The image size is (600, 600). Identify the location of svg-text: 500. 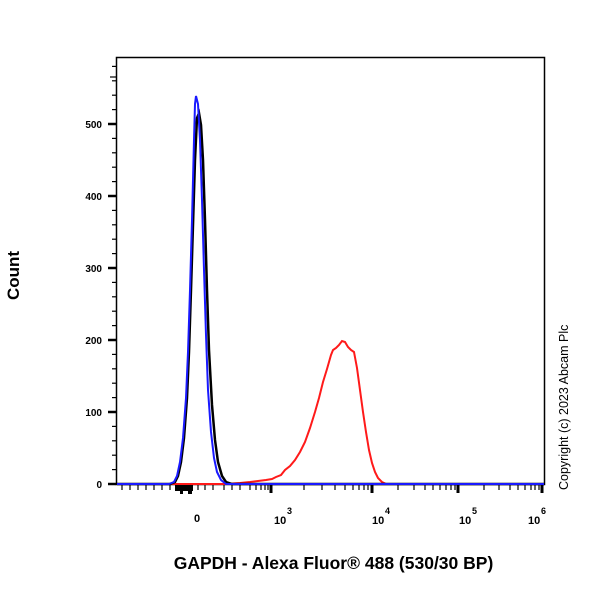
(93, 125).